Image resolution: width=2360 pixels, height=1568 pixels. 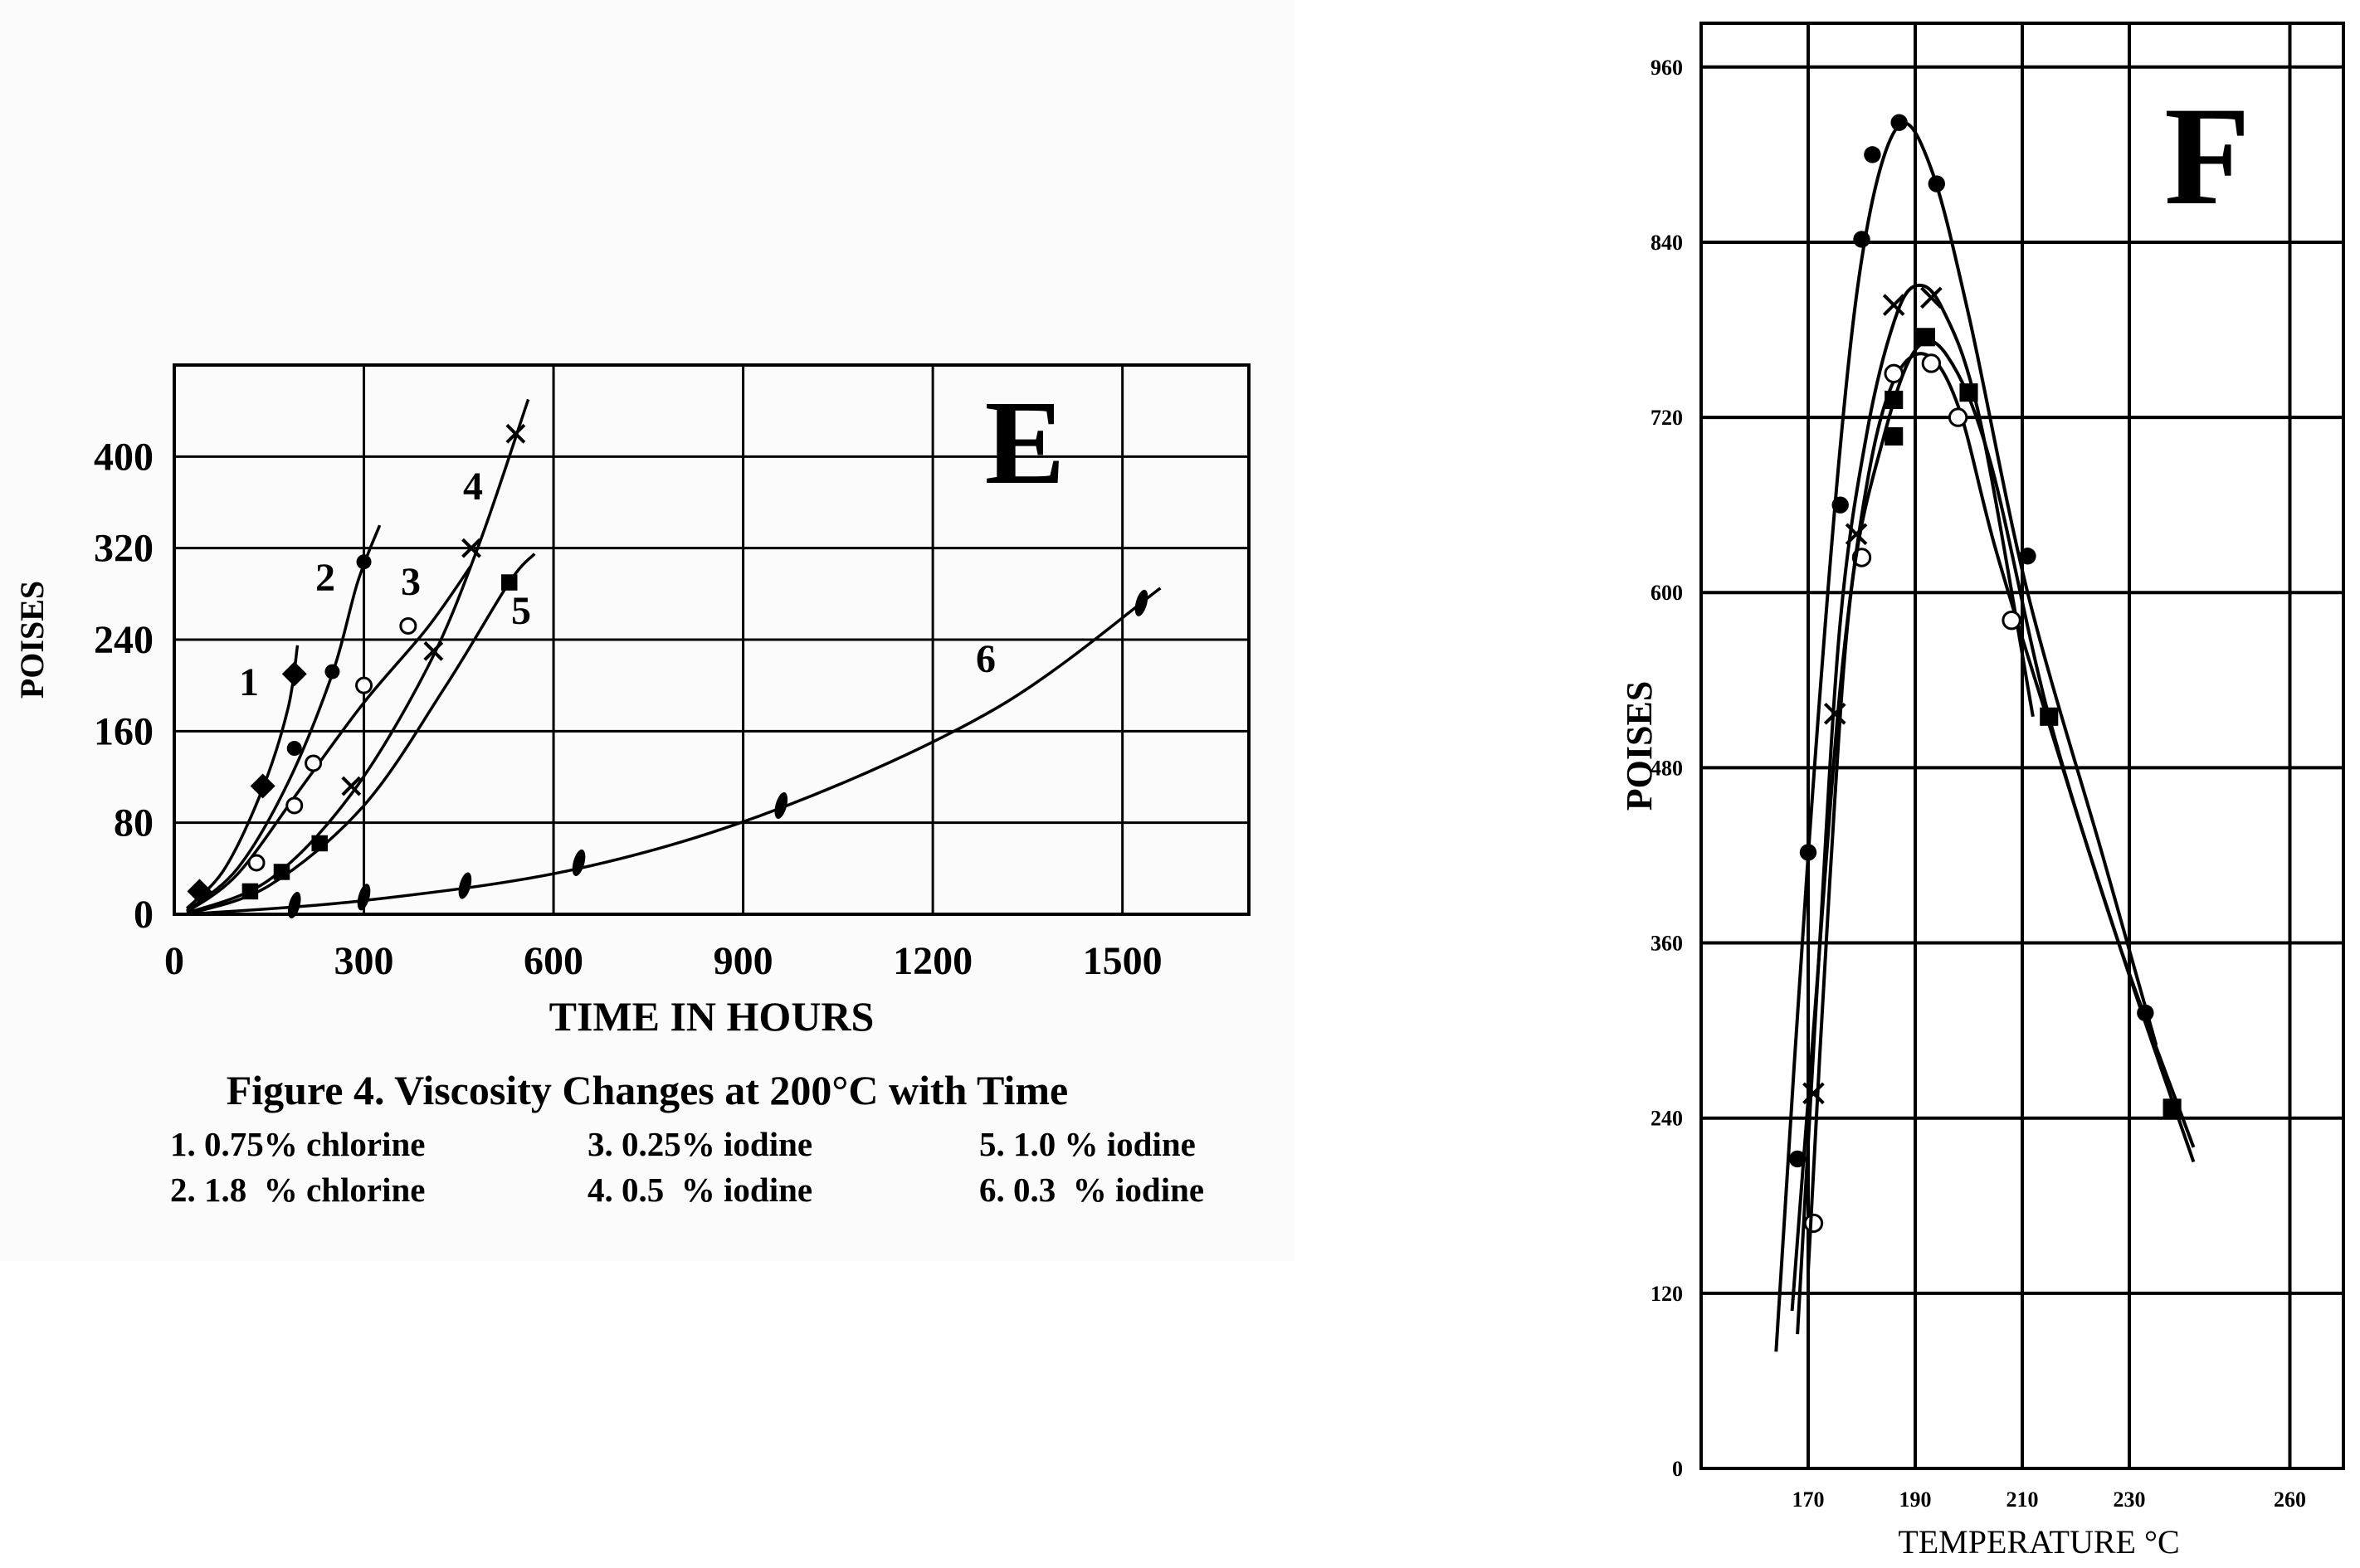 I want to click on y-tick-label-960: 960, so click(x=1667, y=68).